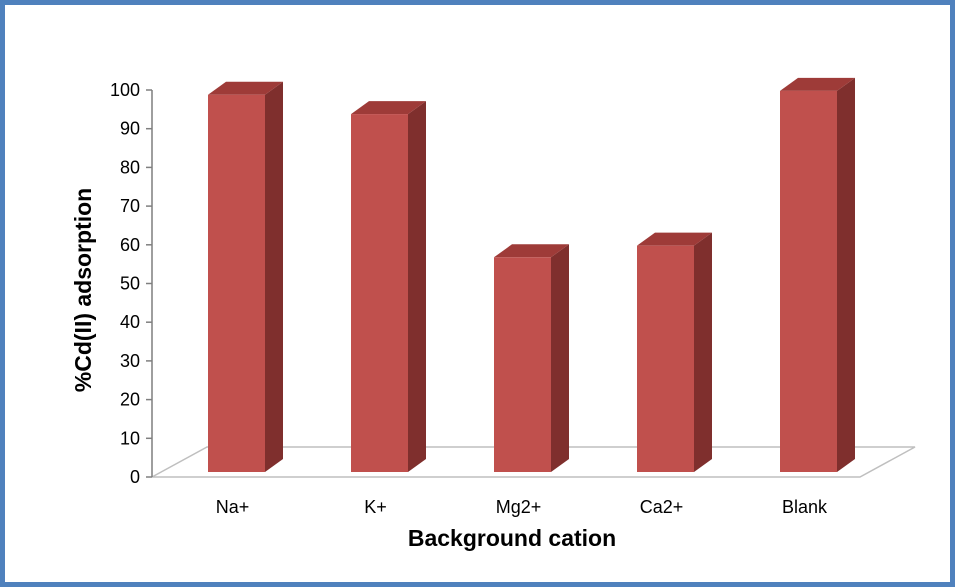  Describe the element at coordinates (512, 538) in the screenshot. I see `x-axis-title: Background cation` at that location.